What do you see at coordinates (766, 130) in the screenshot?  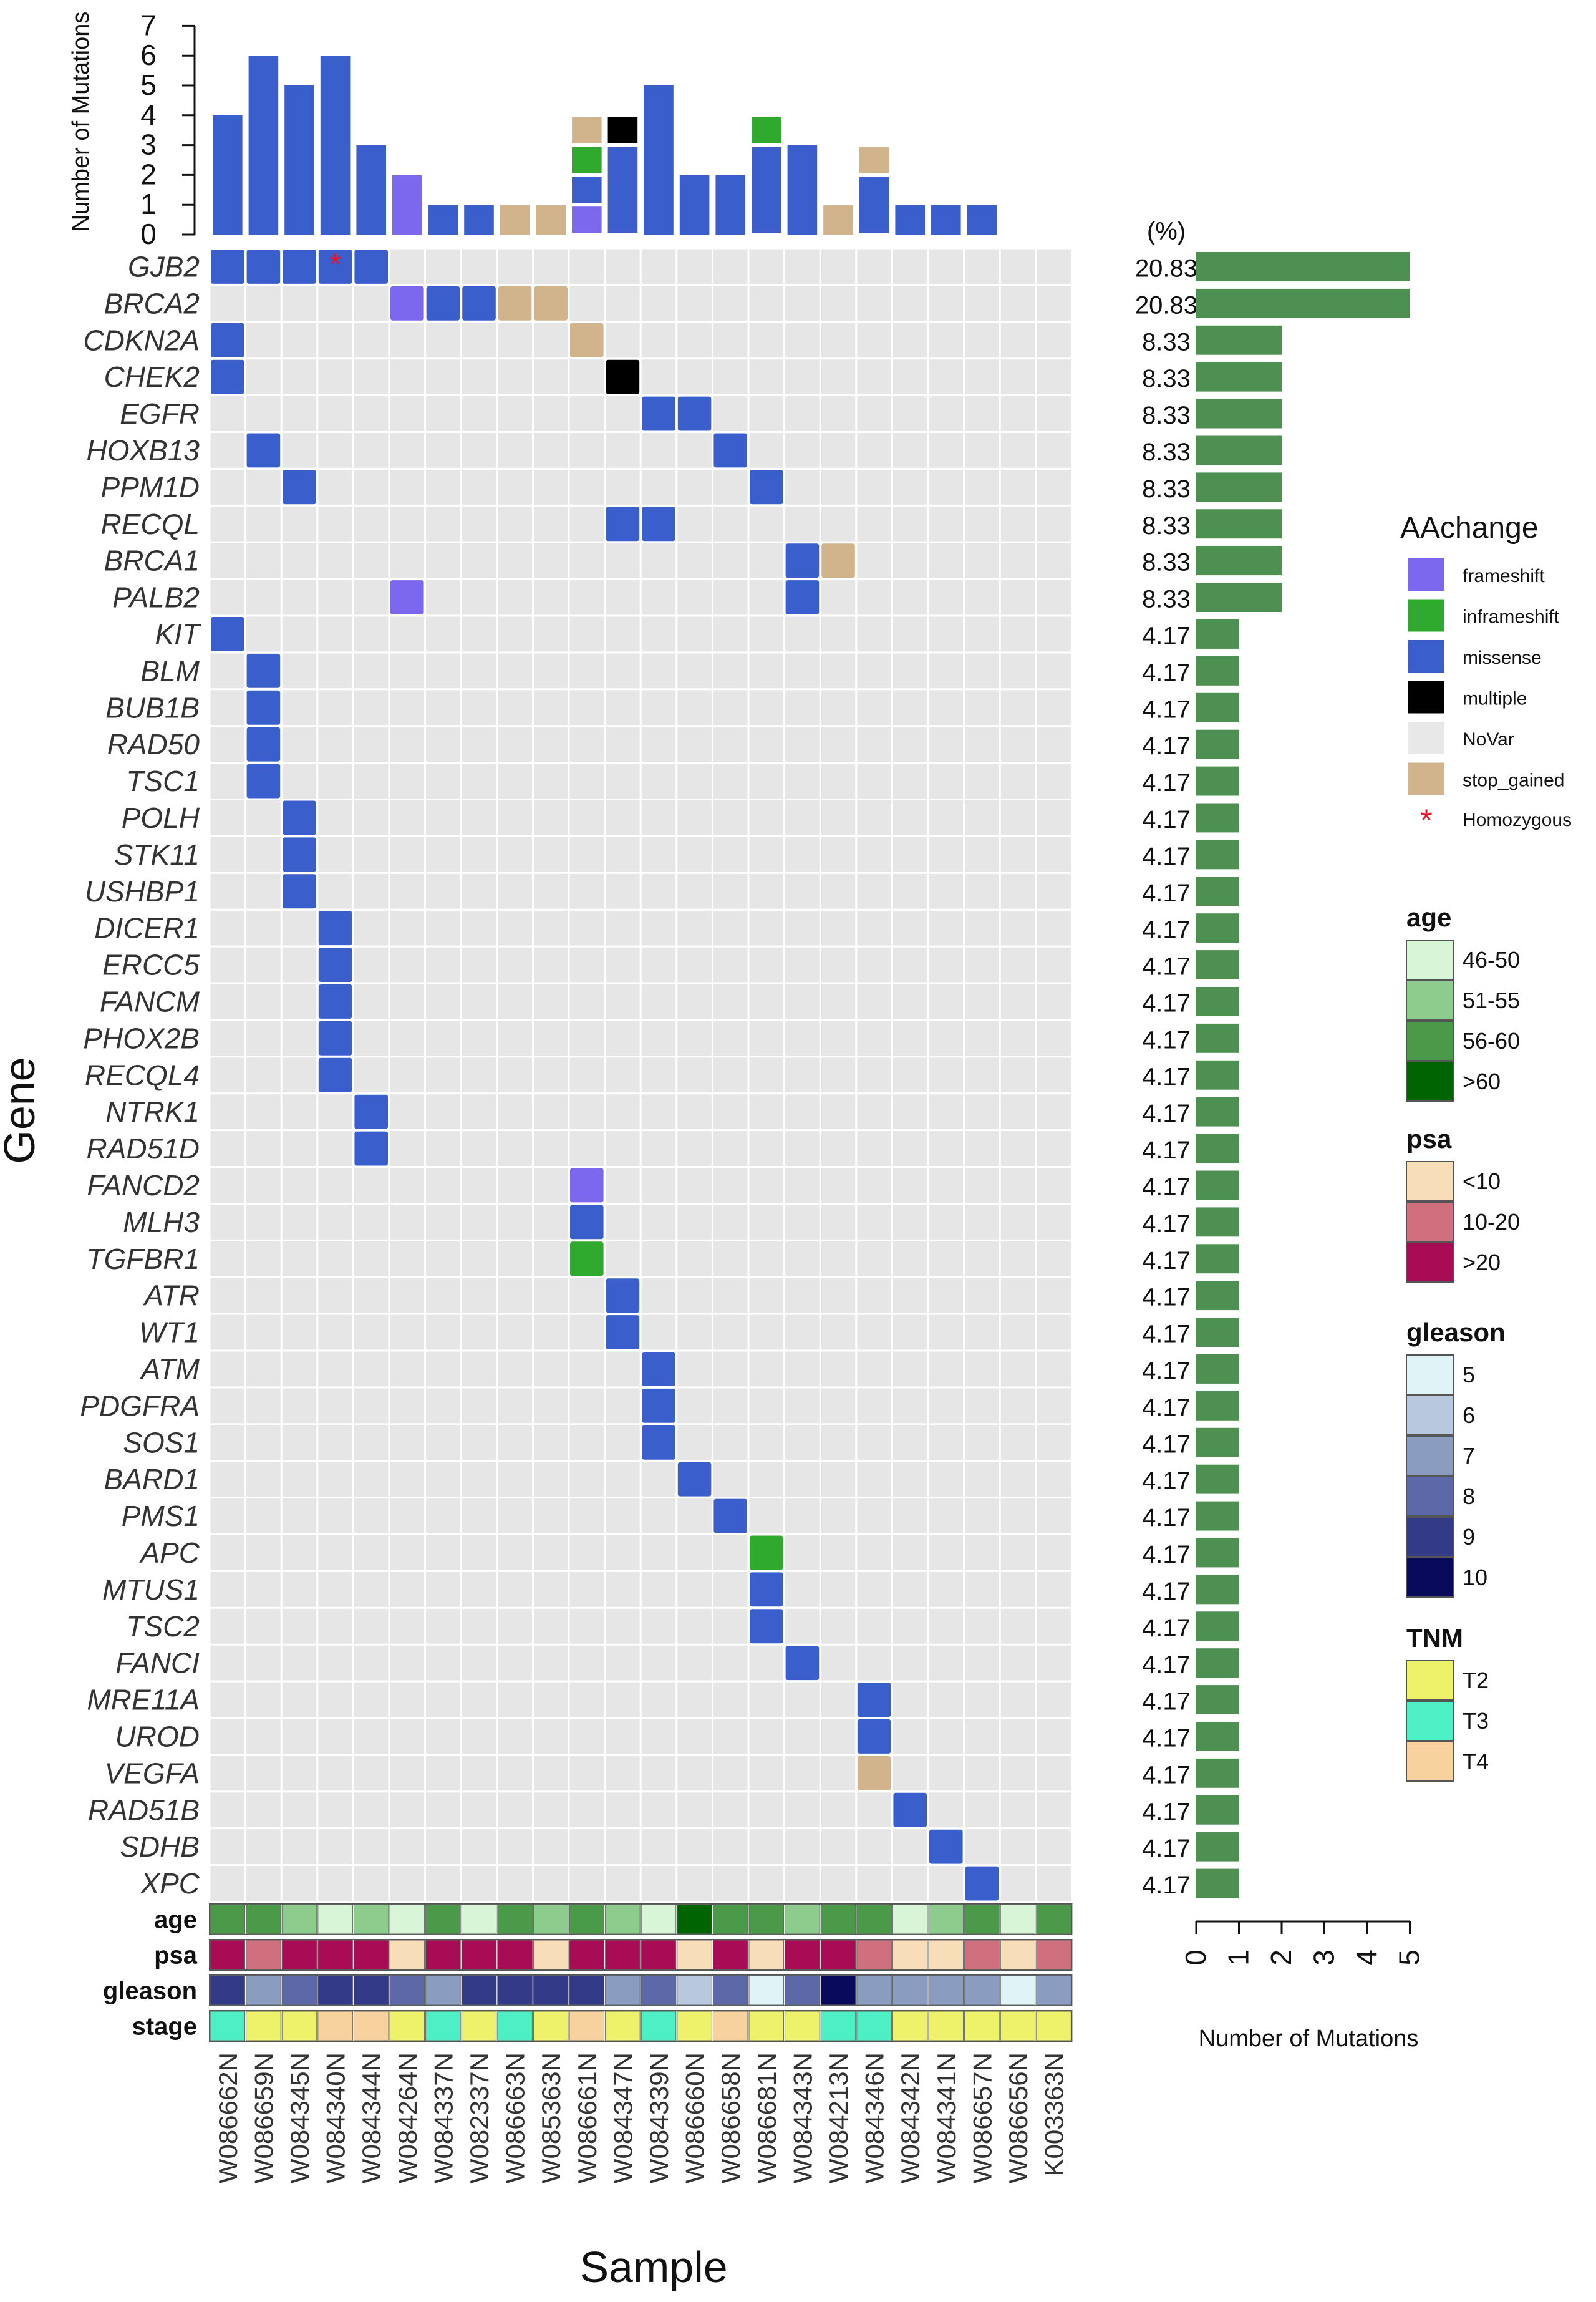 I see `top-bar-inframeshift` at bounding box center [766, 130].